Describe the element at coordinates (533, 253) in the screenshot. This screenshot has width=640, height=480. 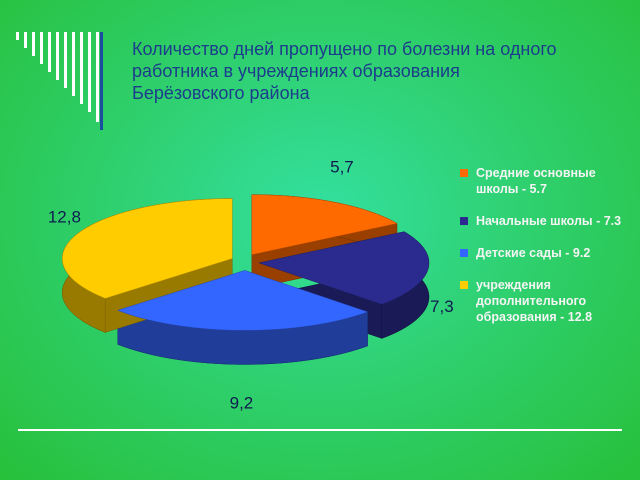
I see `legend-label: Детские сады - 9.2` at that location.